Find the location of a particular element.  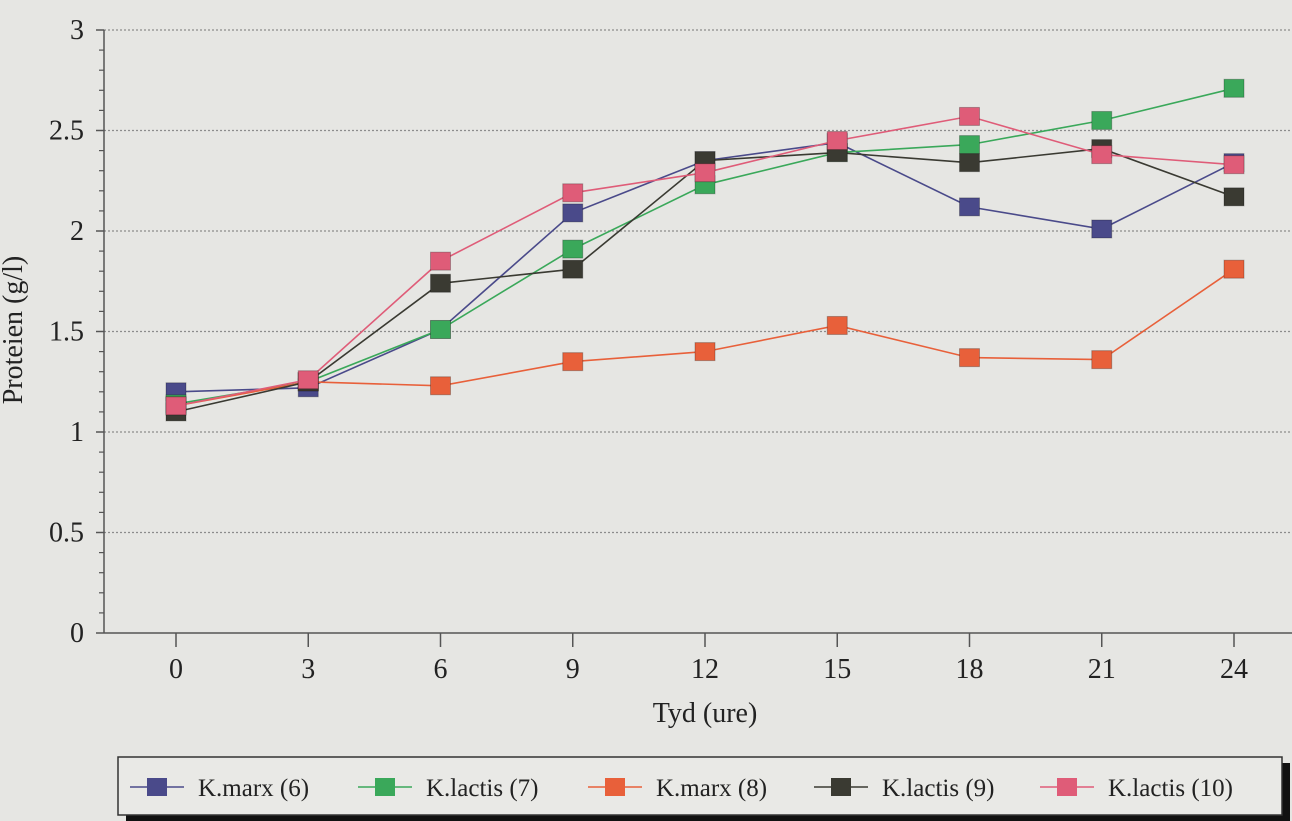

legend-box is located at coordinates (700, 786).